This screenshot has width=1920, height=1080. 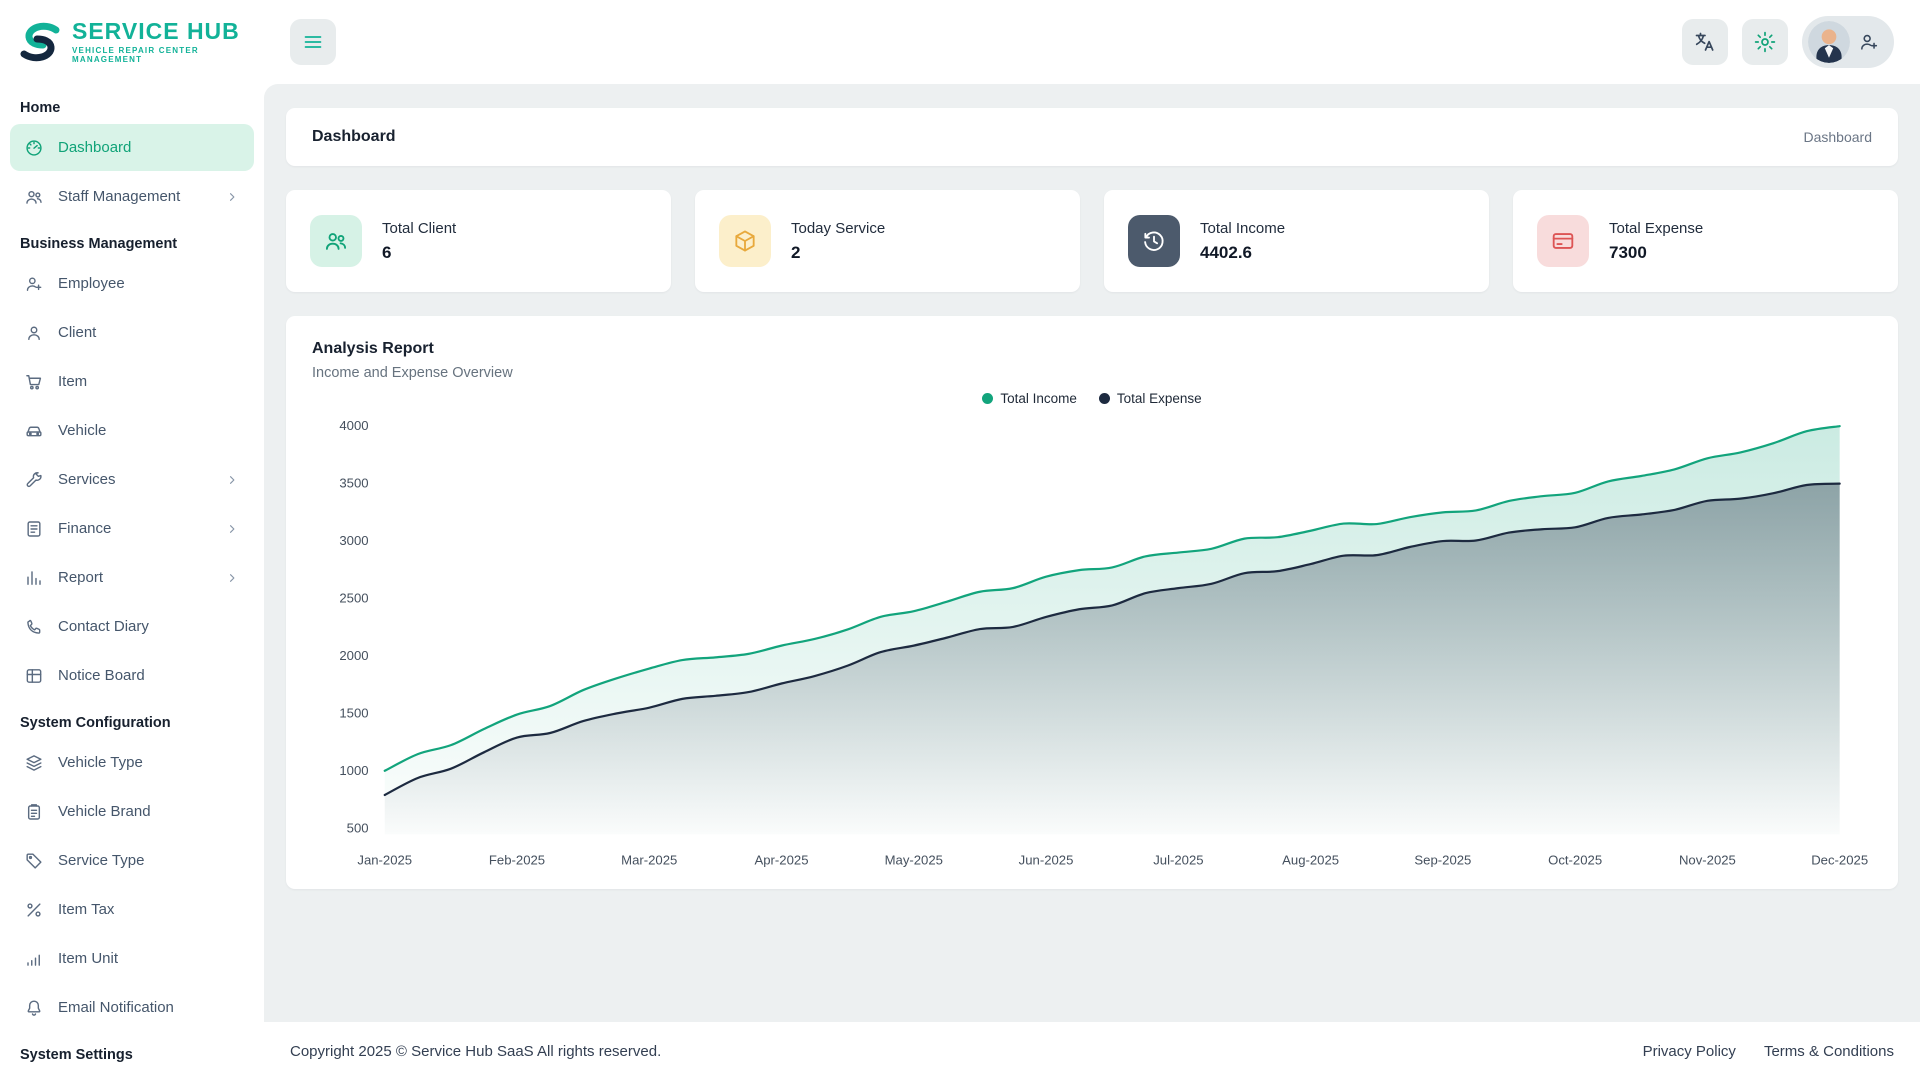 I want to click on vehicle-type-icon, so click(x=34, y=763).